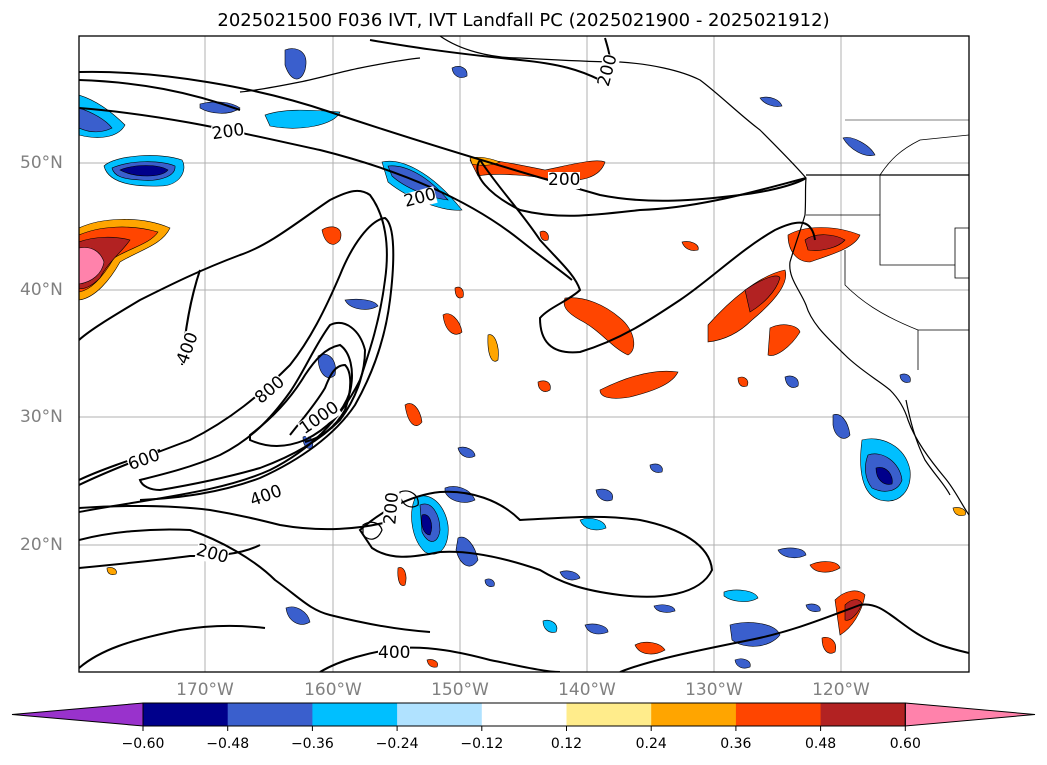  Describe the element at coordinates (821, 744) in the screenshot. I see `colorbar-tick-label: 0.48` at that location.